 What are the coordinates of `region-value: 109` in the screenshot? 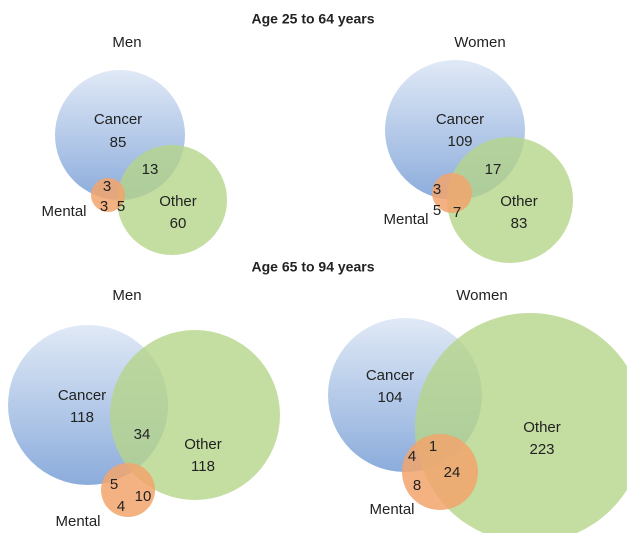 It's located at (459, 141).